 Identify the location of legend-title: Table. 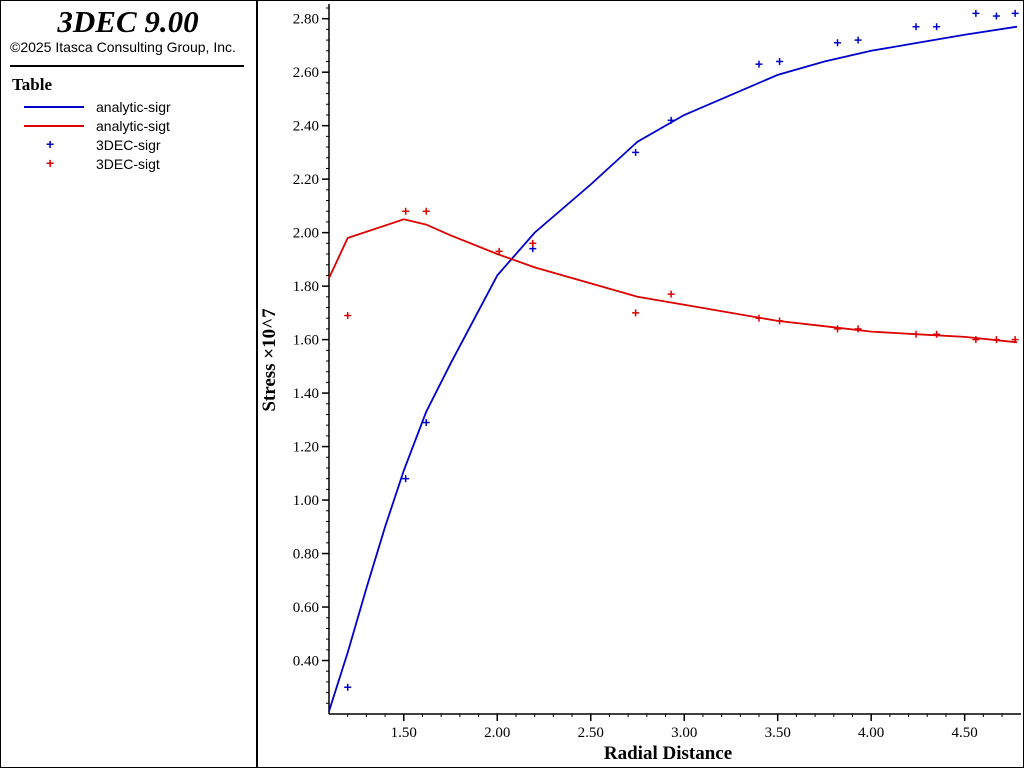
(32, 84).